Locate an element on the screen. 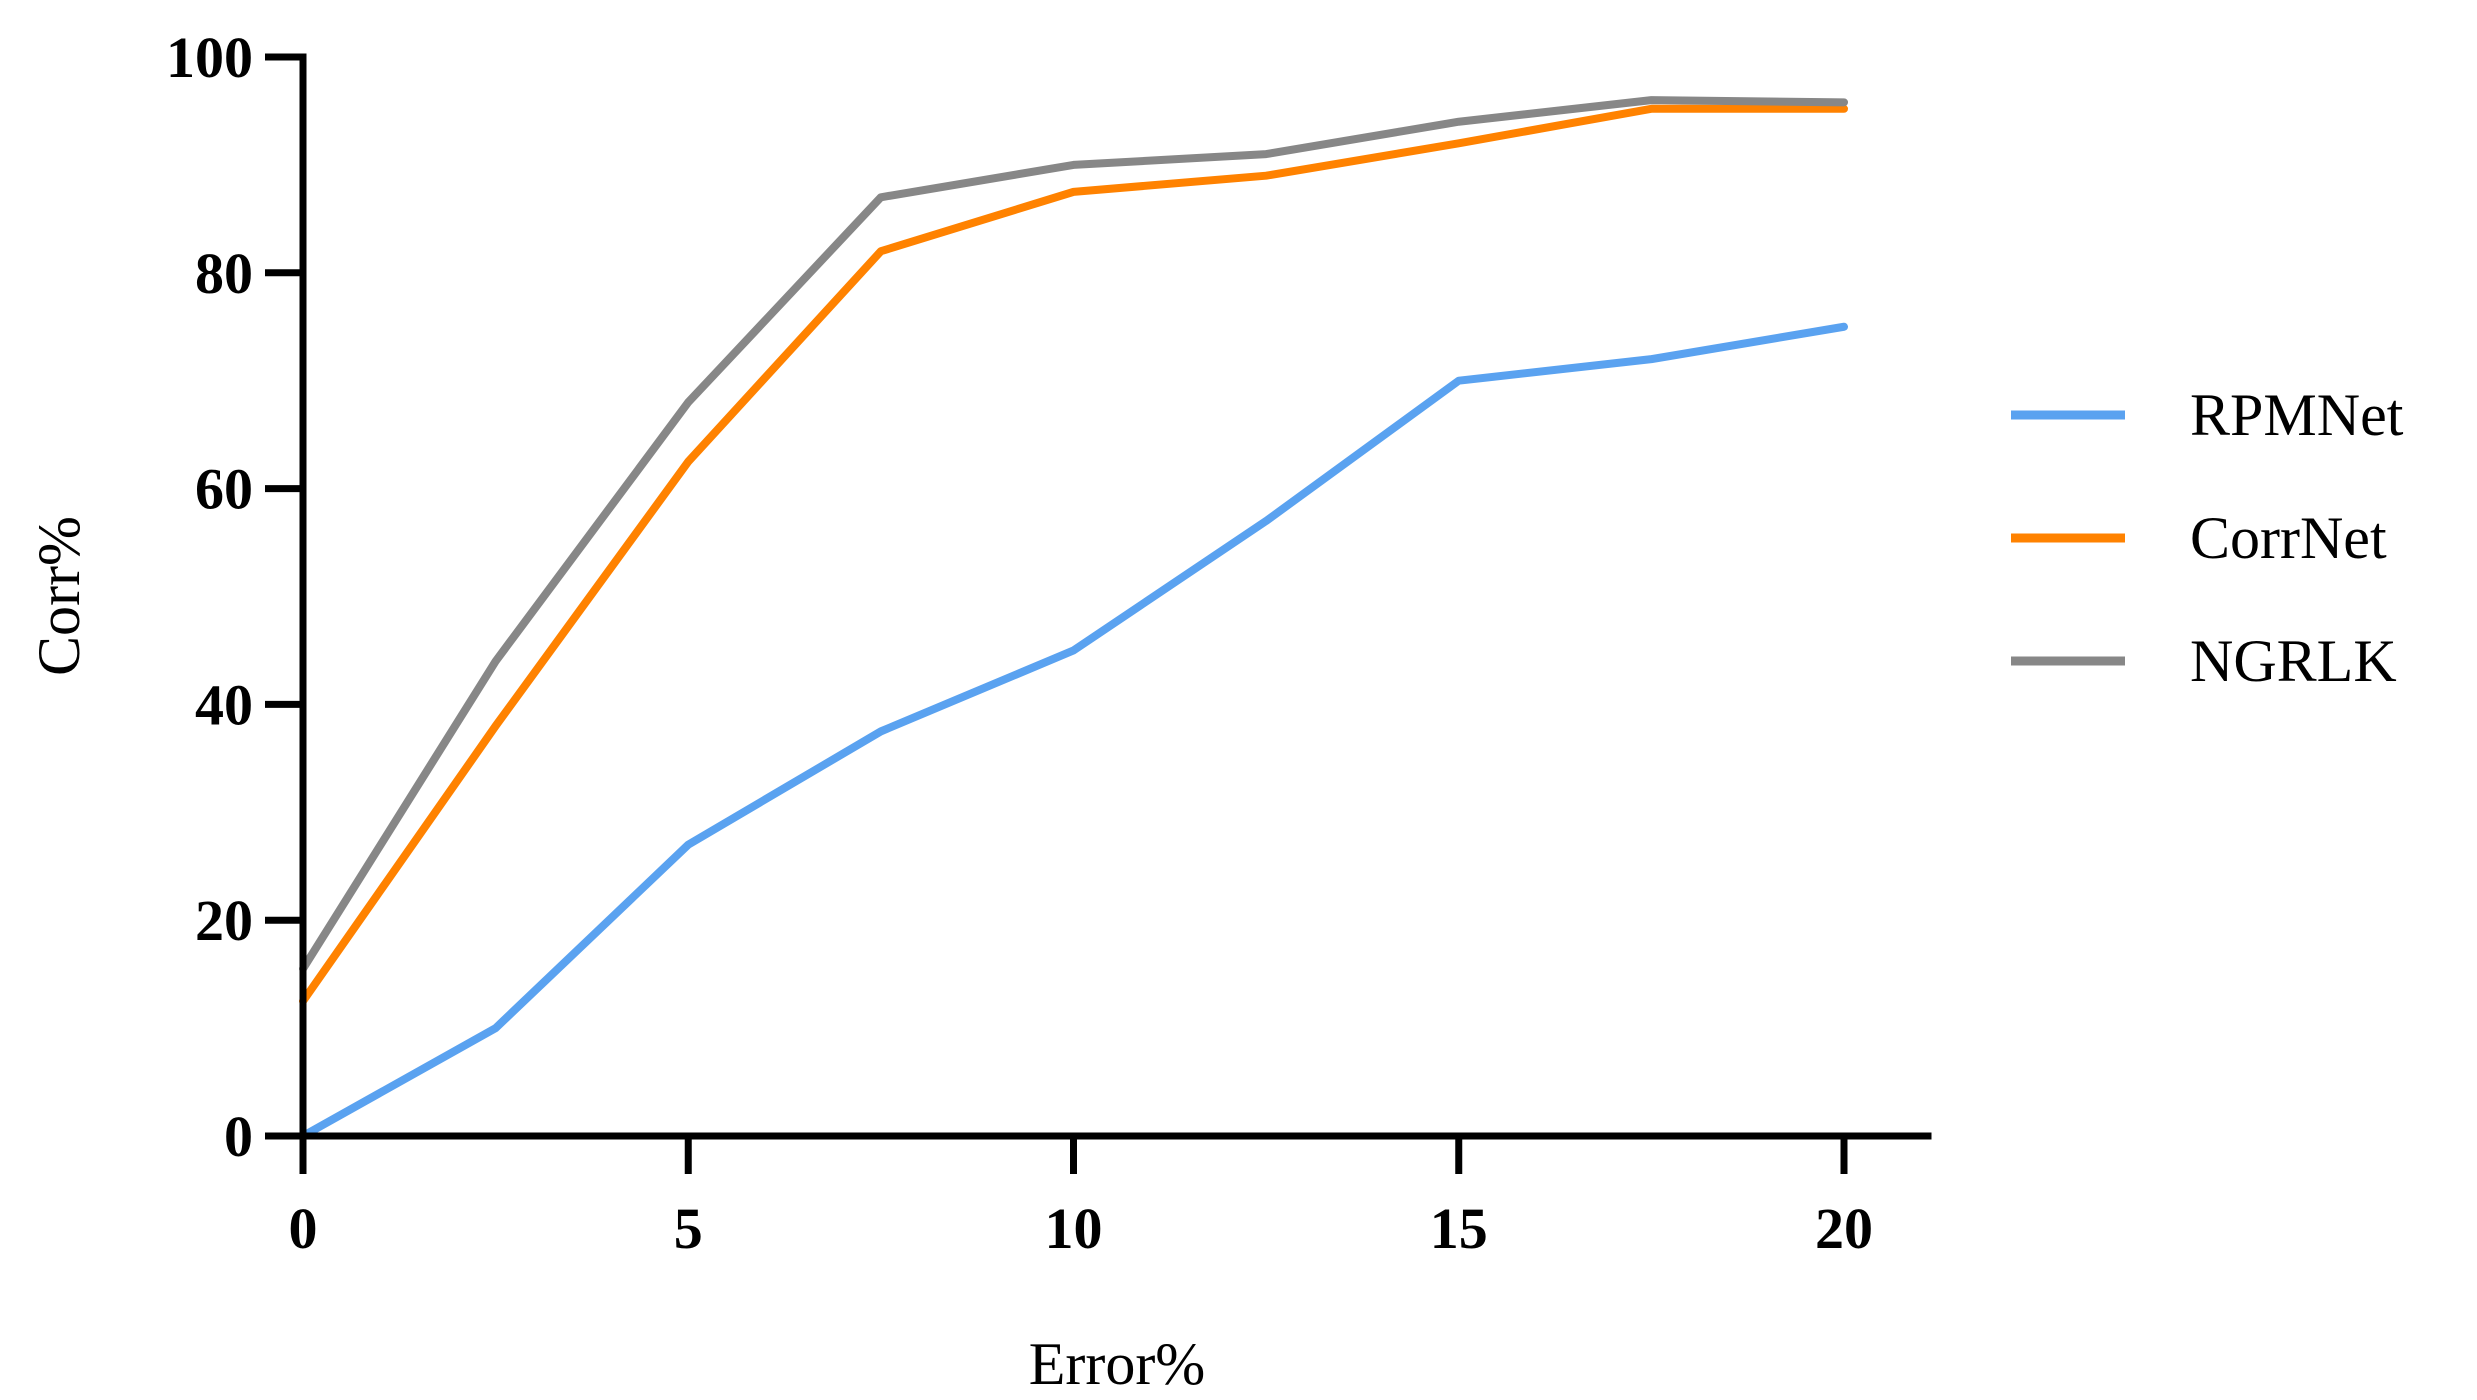  y-tick-label: 100 is located at coordinates (209, 57).